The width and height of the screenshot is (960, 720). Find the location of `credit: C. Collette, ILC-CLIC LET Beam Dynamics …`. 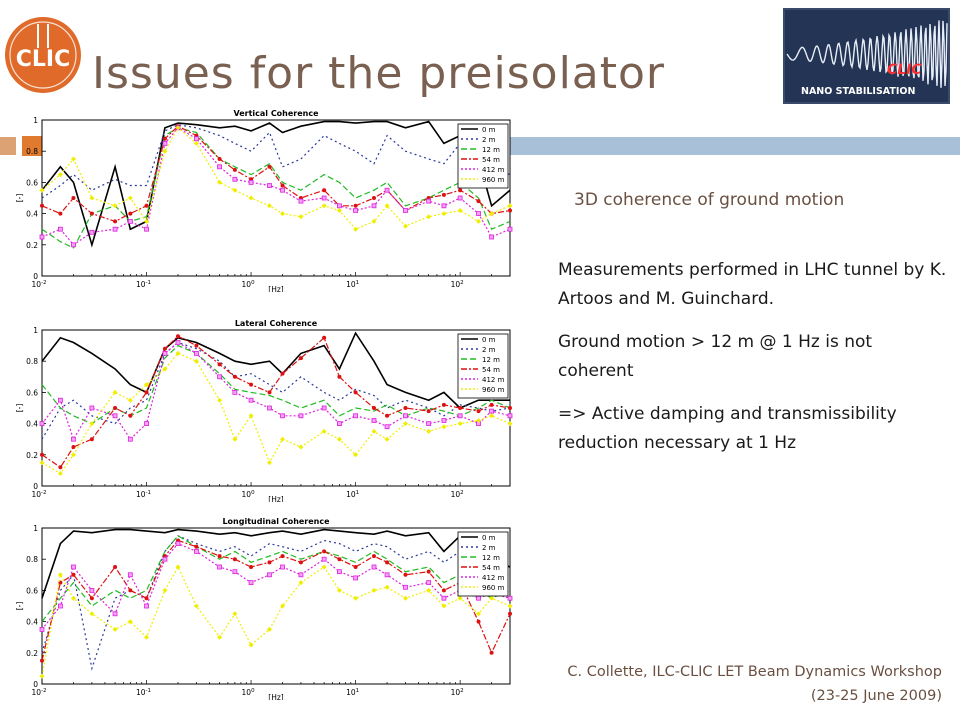

credit: C. Collette, ILC-CLIC LET Beam Dynamics … is located at coordinates (754, 684).